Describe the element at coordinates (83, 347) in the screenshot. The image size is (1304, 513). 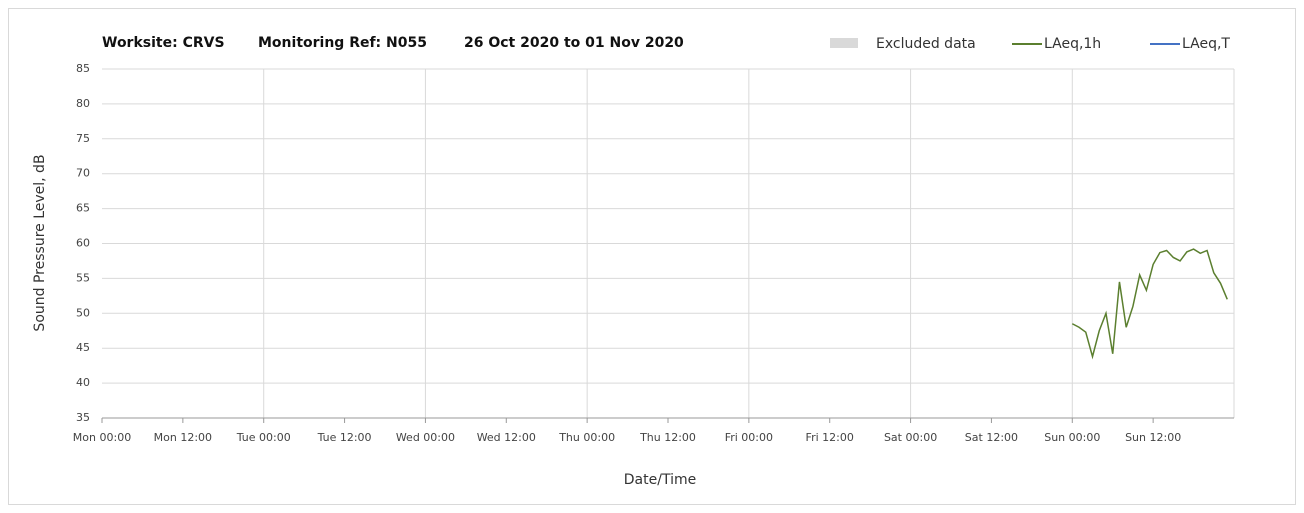
I see `y-tick-label: 45` at that location.